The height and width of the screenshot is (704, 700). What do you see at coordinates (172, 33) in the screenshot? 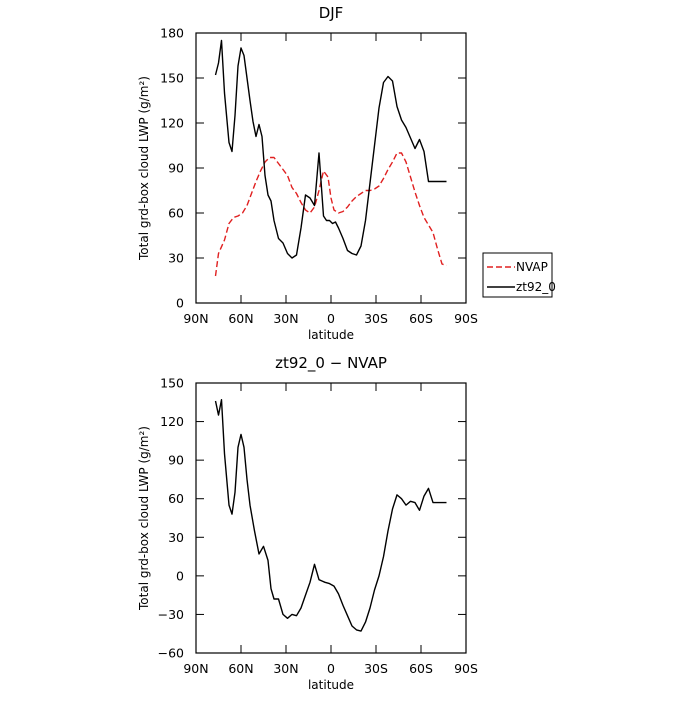
I see `y-tick-label: 180` at bounding box center [172, 33].